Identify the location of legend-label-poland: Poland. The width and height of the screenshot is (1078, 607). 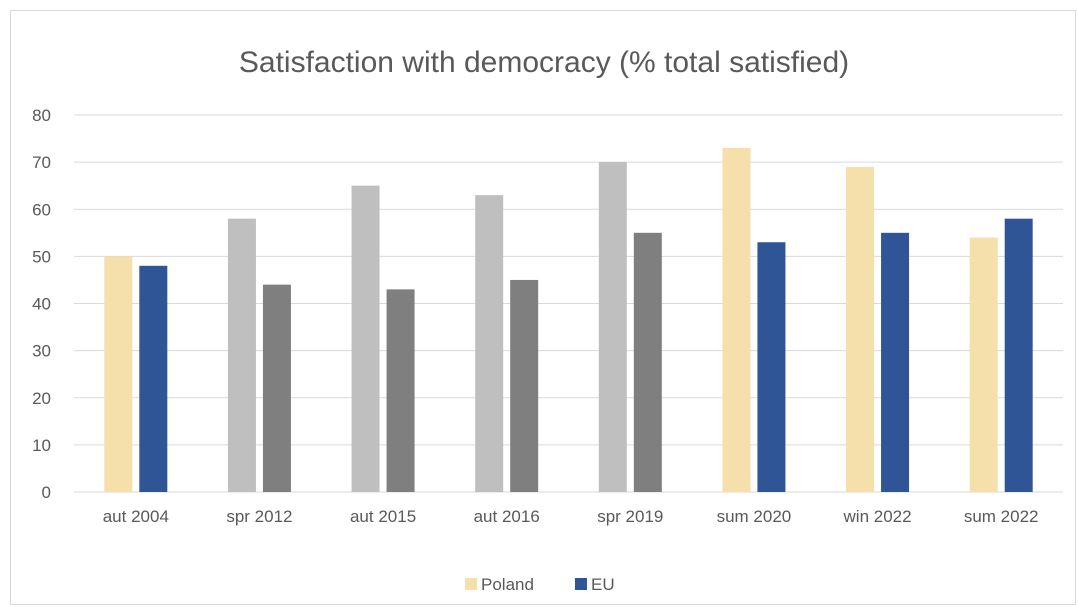
(507, 584).